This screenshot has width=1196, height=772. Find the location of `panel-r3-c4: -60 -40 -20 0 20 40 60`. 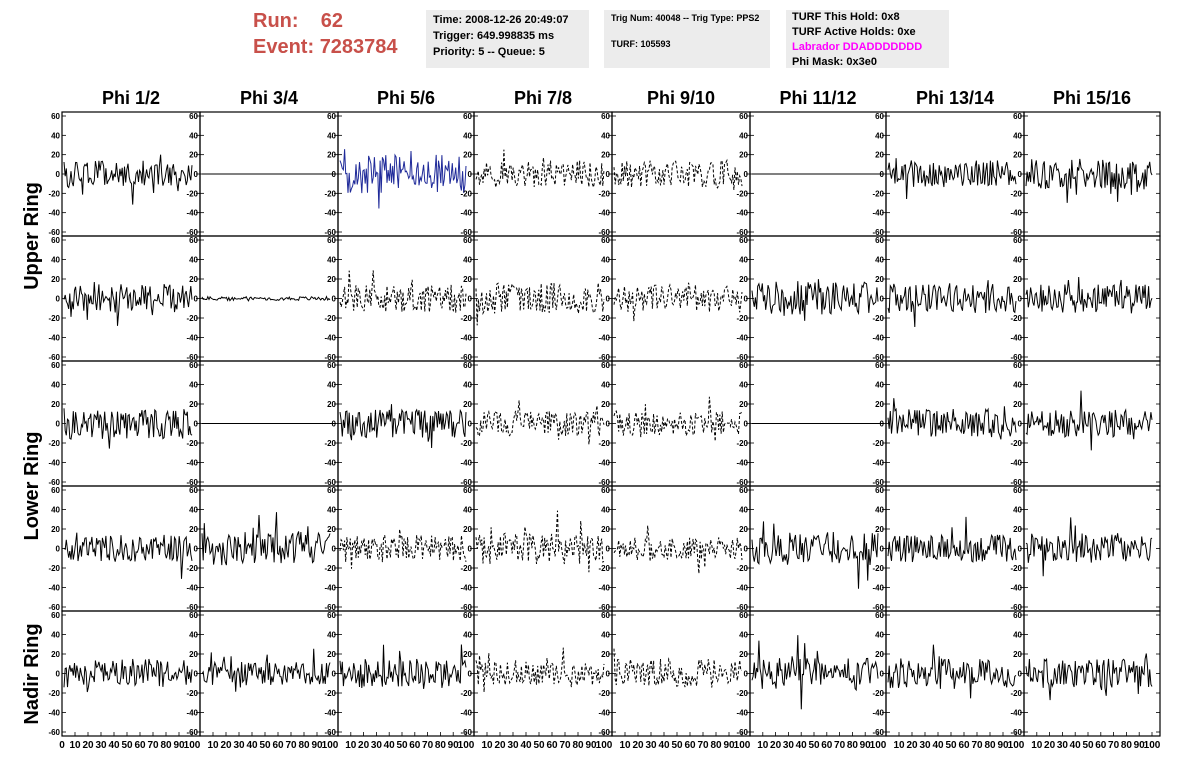

panel-r3-c4: -60 -40 -20 0 20 40 60 is located at coordinates (536, 423).